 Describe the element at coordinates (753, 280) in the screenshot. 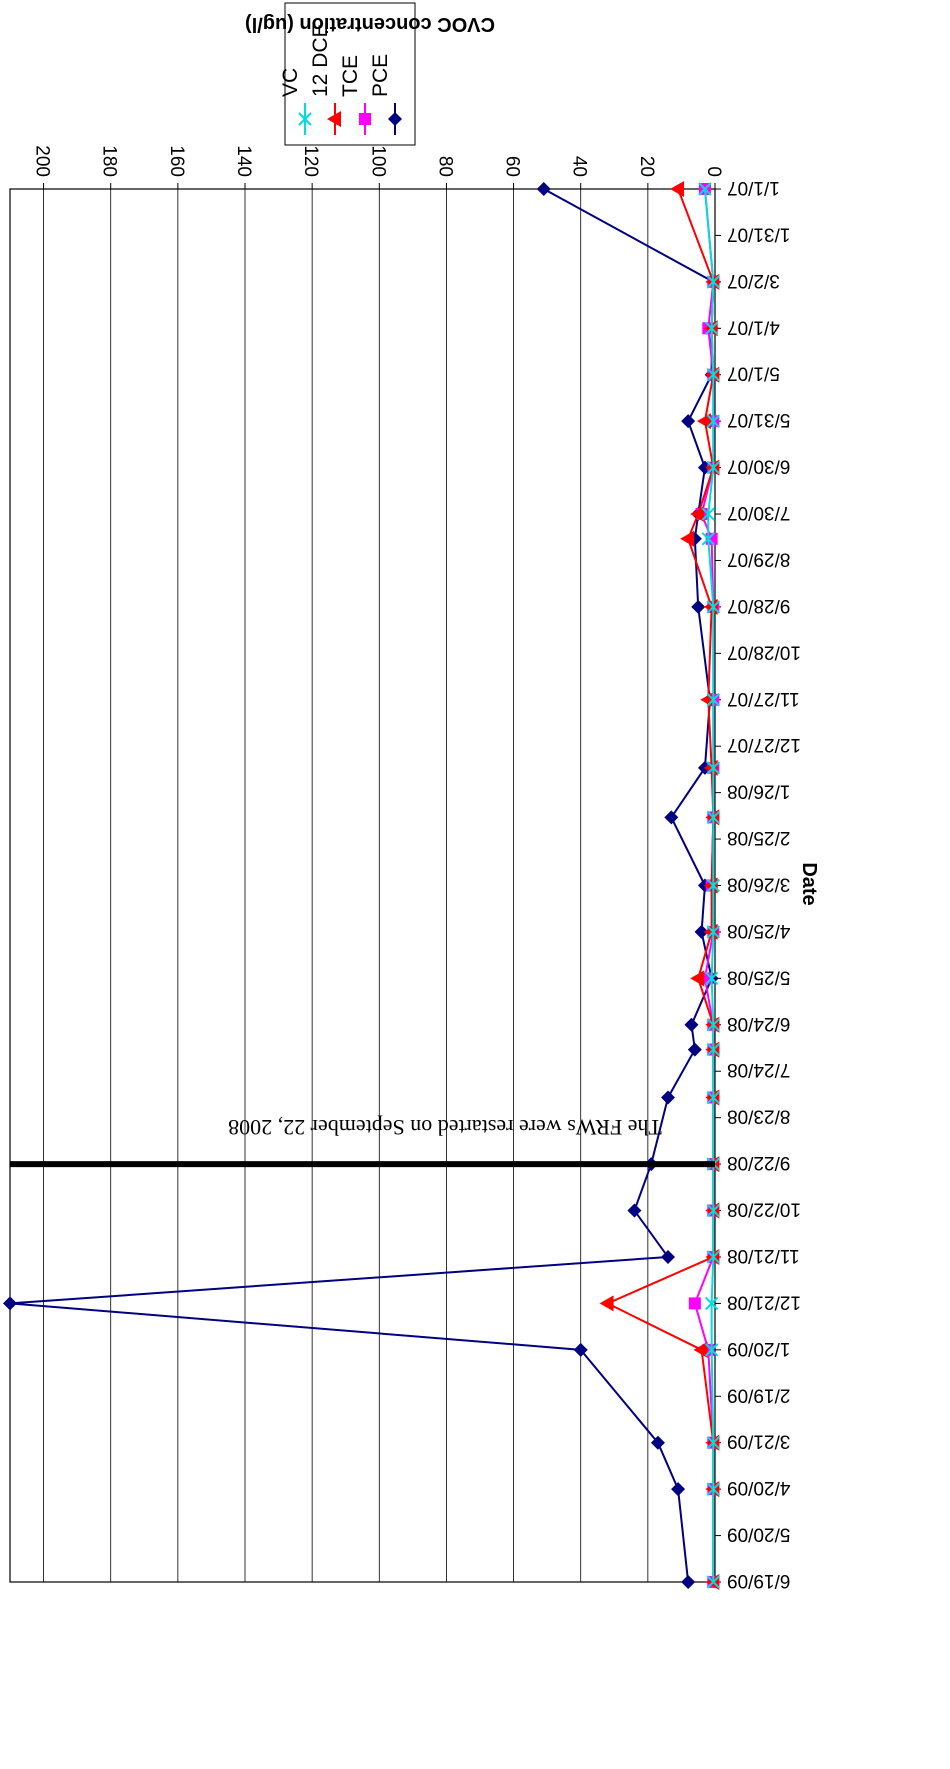

I see `x-tick-label: 3/2/07` at that location.